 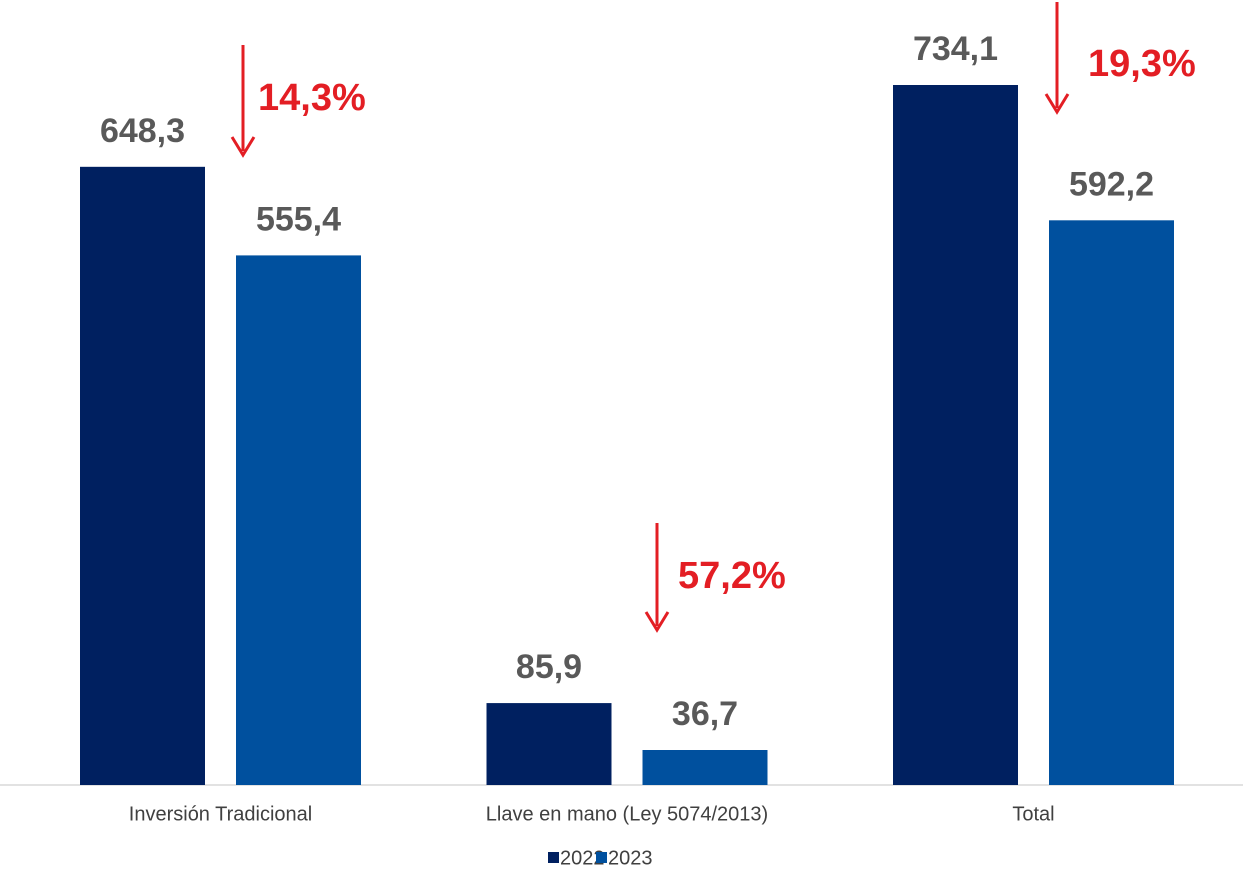 I want to click on value-label: 592,2, so click(x=1111, y=184).